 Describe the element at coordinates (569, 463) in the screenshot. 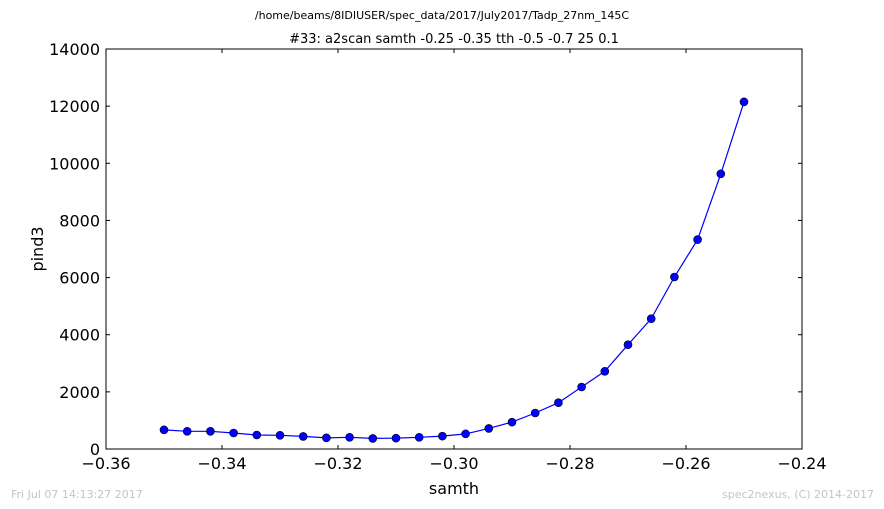

I see `x-tick-label: −0.28` at that location.